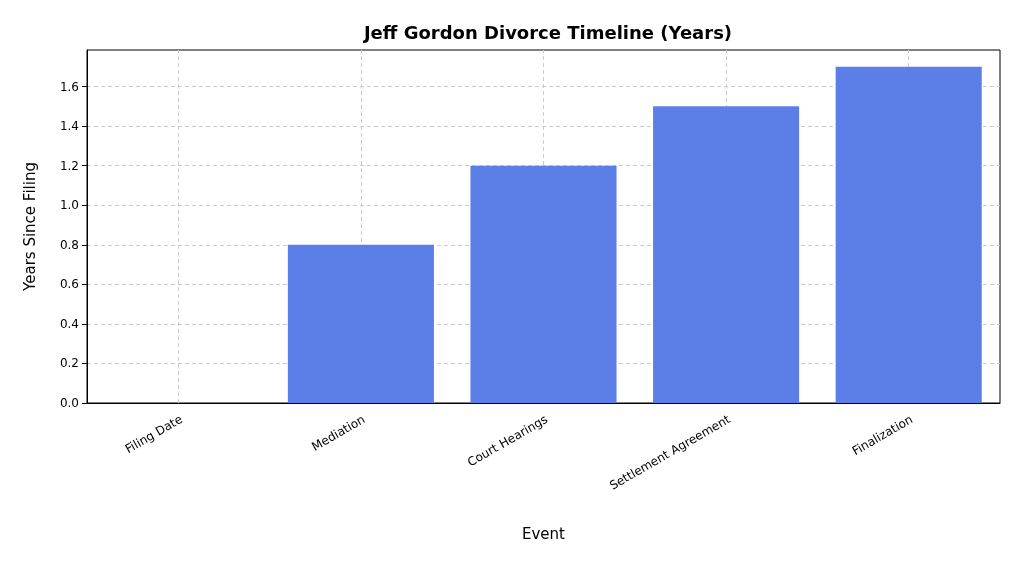 The height and width of the screenshot is (569, 1024). Describe the element at coordinates (69, 205) in the screenshot. I see `y-tick-label: 1.0` at that location.